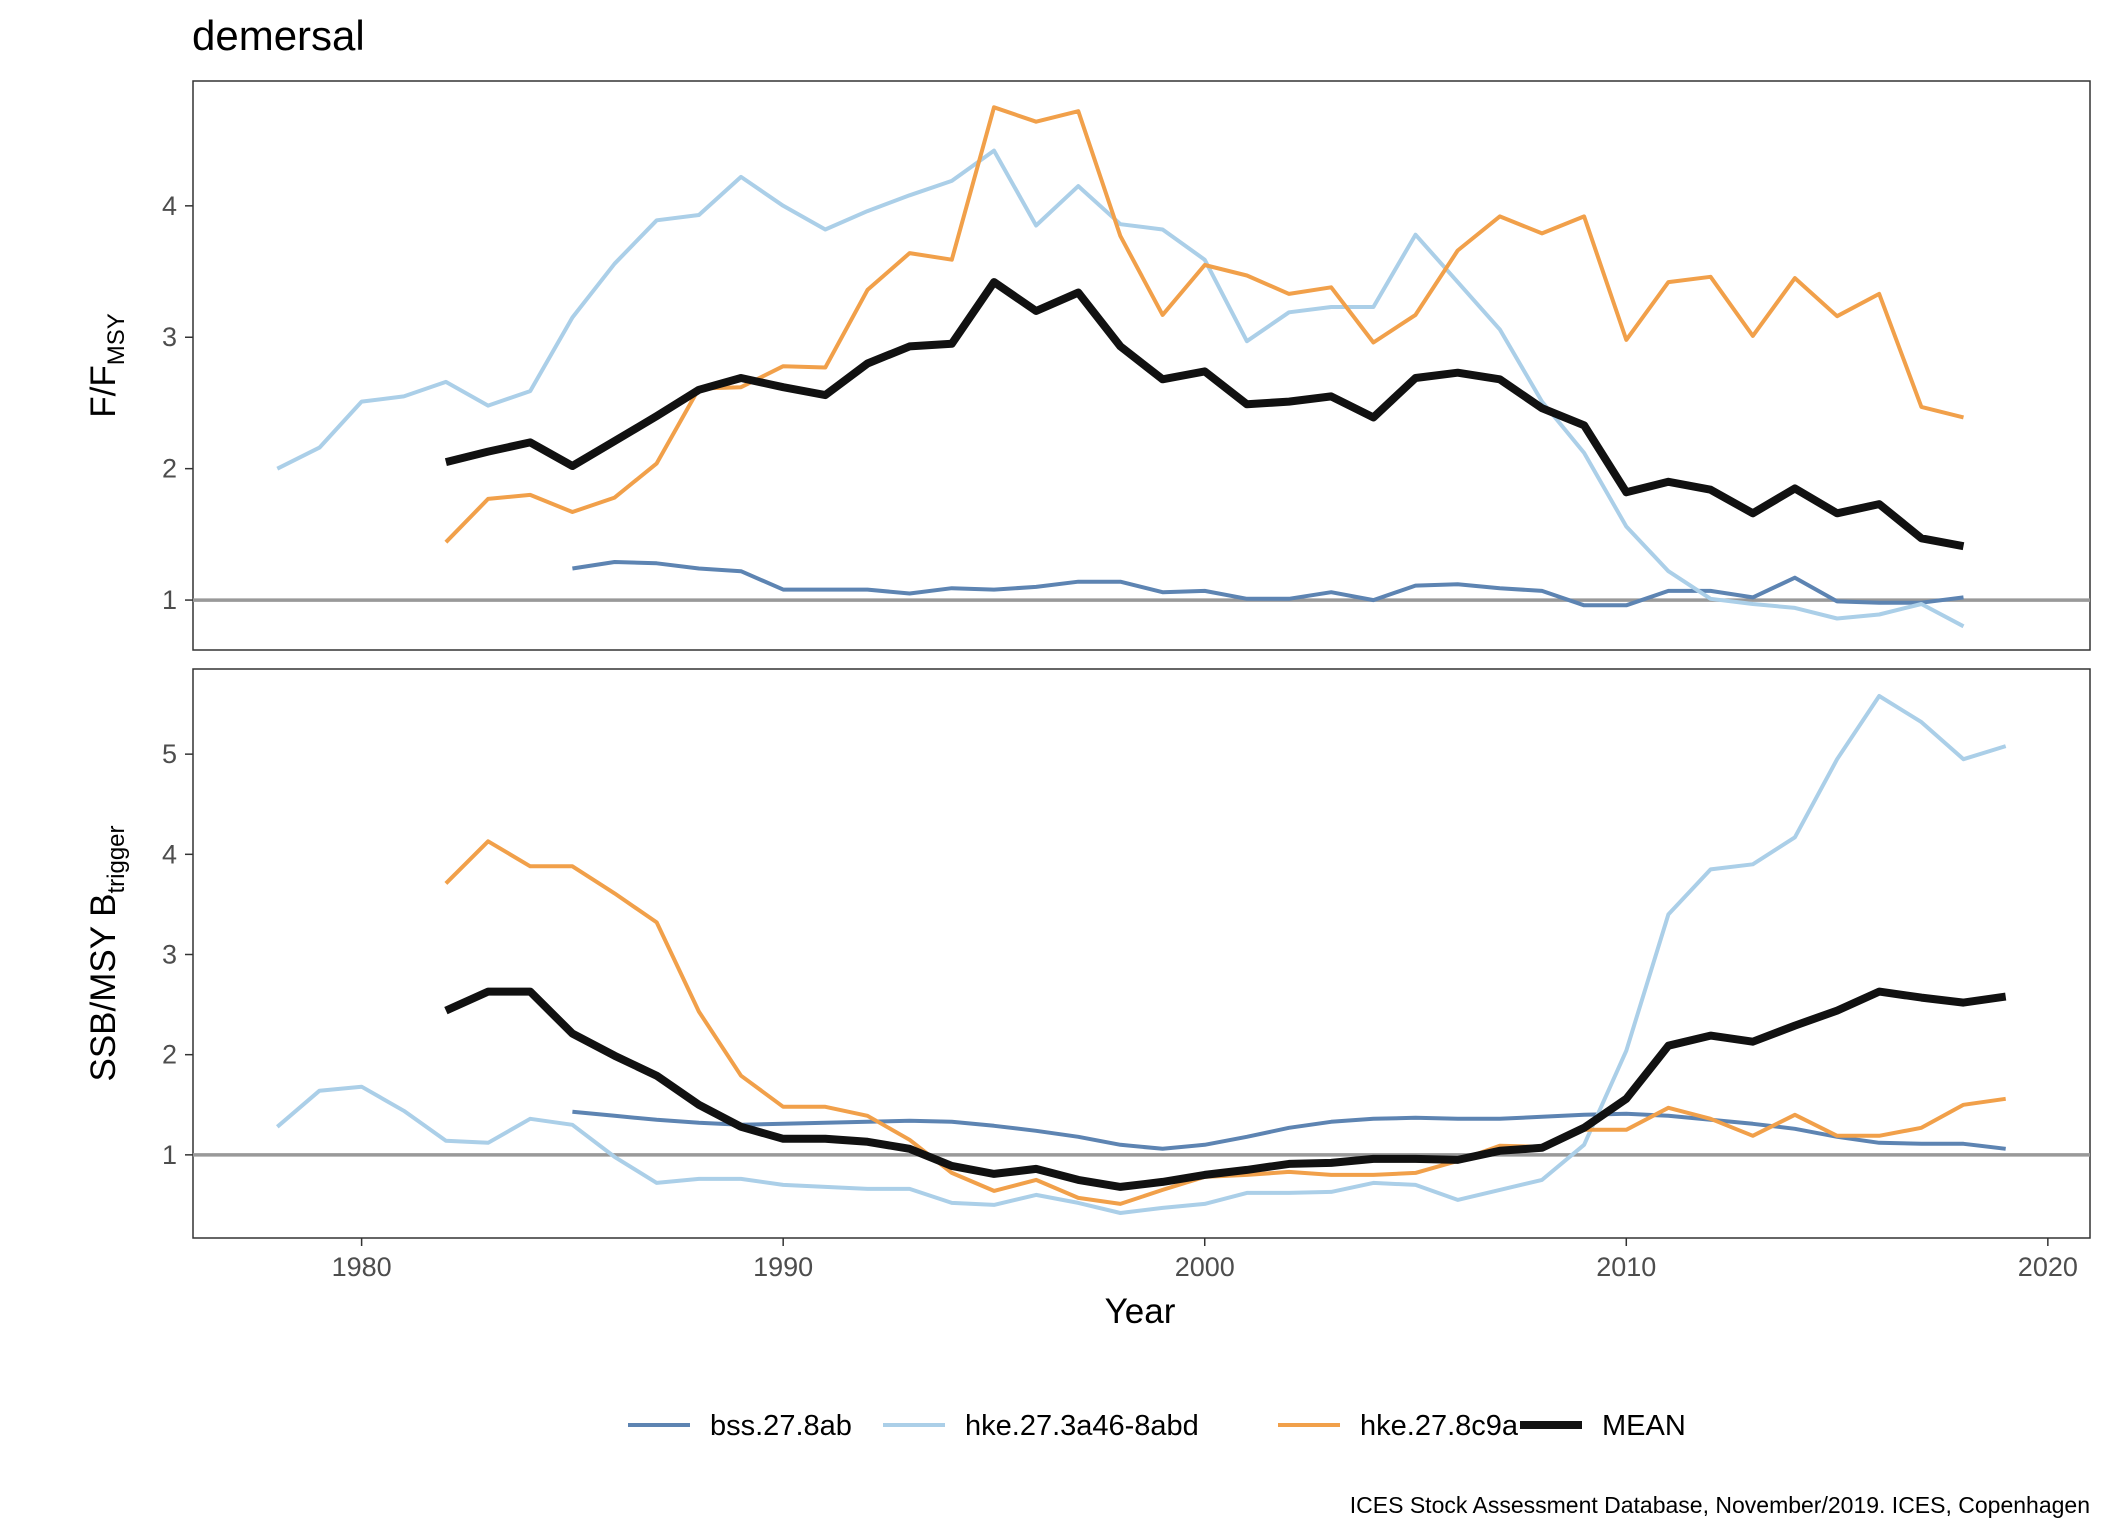 Image resolution: width=2102 pixels, height=1535 pixels. I want to click on y-axis-title-main: SSB/MSY B, so click(103, 987).